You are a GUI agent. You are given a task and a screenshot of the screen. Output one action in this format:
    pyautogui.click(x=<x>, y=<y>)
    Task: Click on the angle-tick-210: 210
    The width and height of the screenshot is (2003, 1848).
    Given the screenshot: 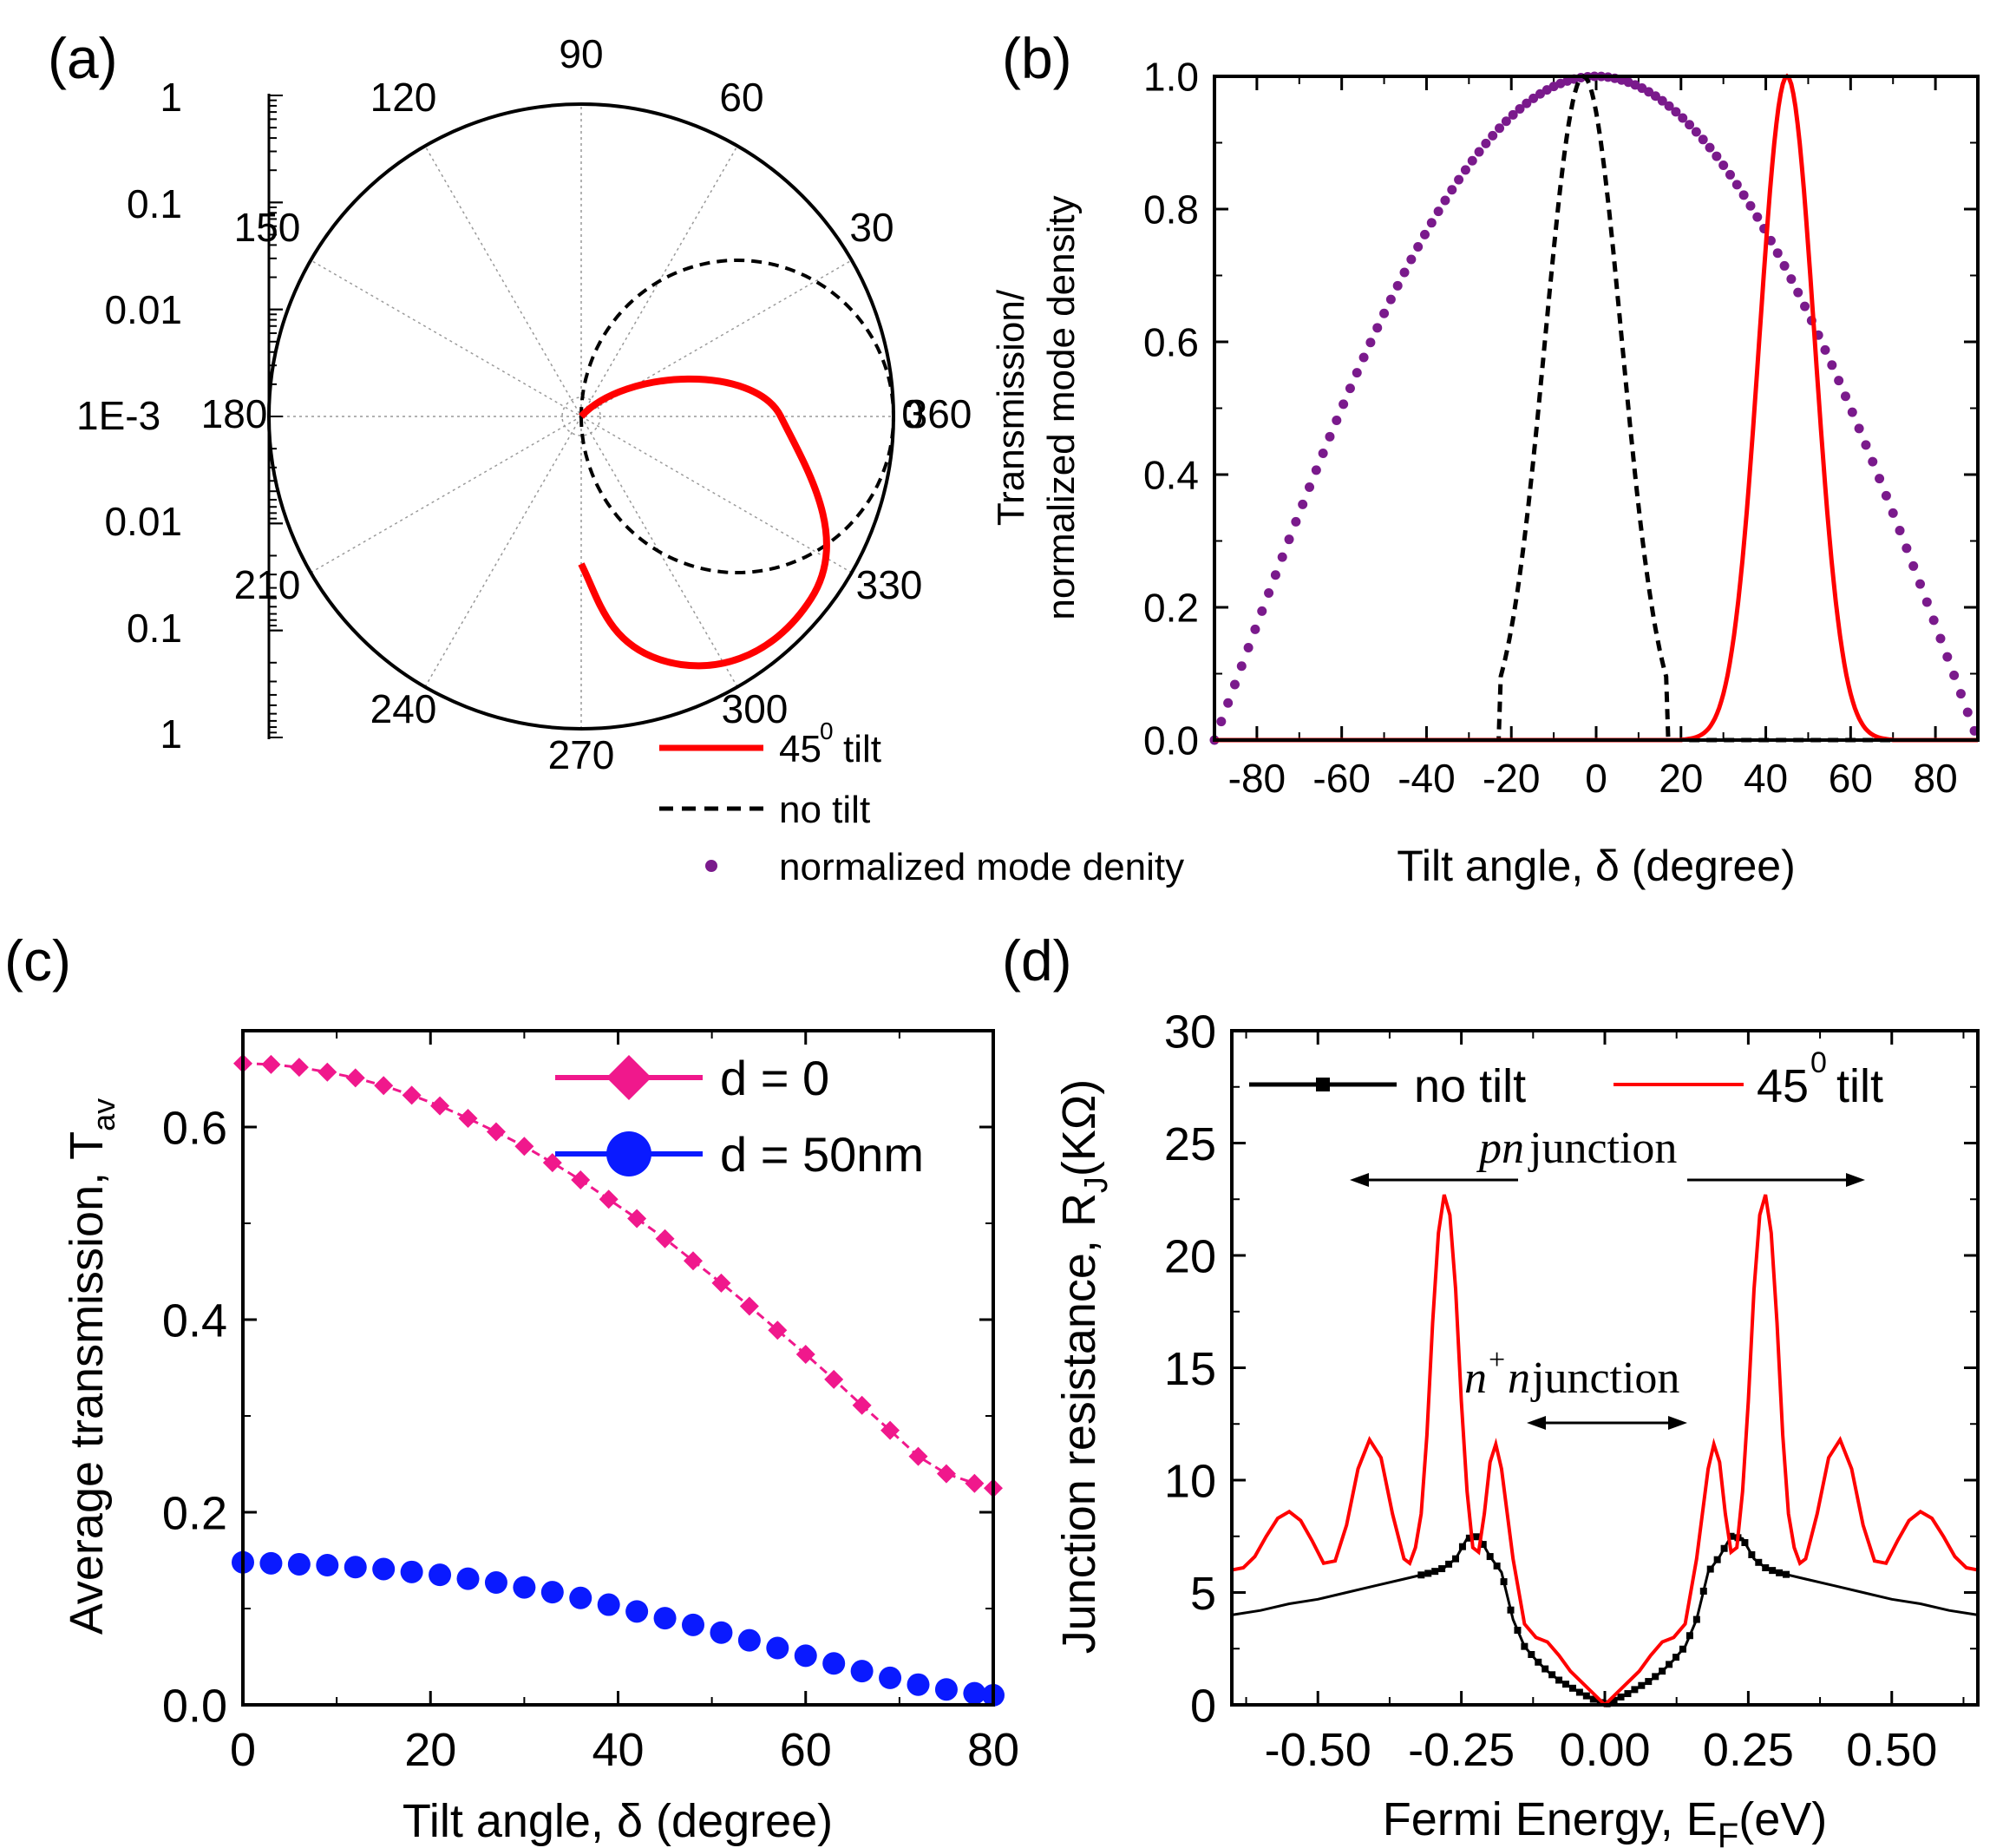 What is the action you would take?
    pyautogui.click(x=267, y=584)
    